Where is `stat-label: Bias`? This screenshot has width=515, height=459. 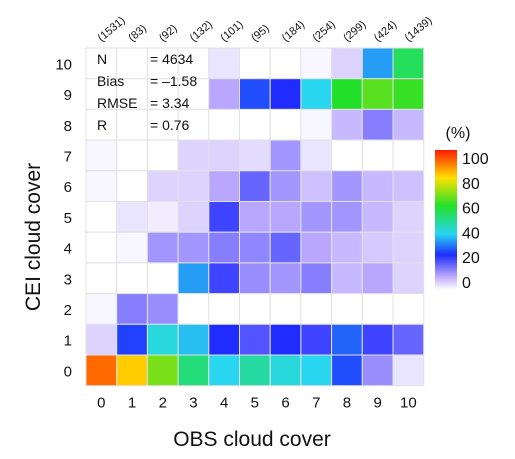 stat-label: Bias is located at coordinates (110, 81).